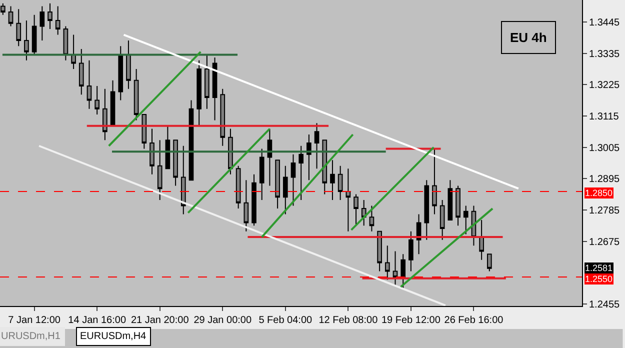  What do you see at coordinates (113, 336) in the screenshot?
I see `text: EURUSDm,H4` at bounding box center [113, 336].